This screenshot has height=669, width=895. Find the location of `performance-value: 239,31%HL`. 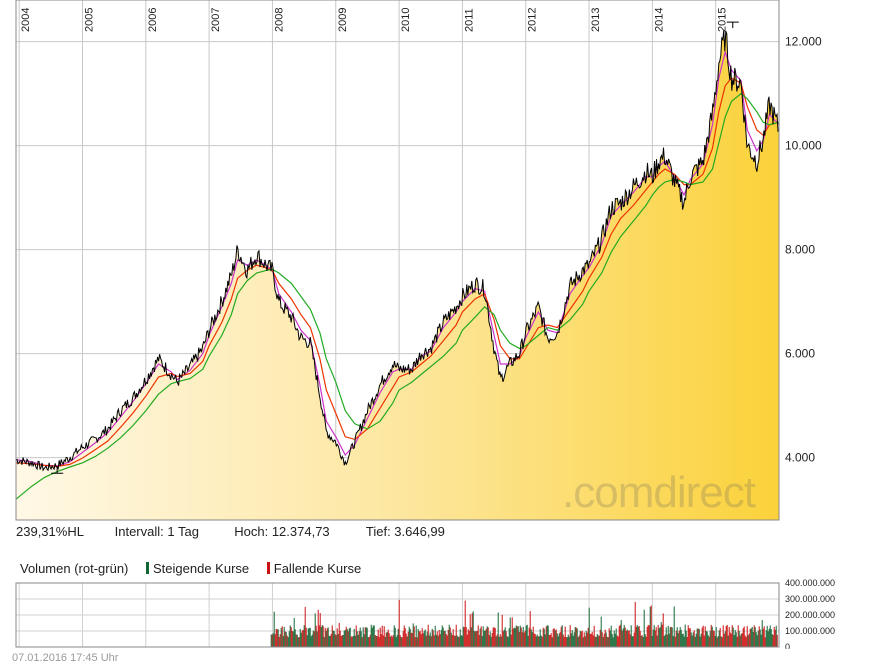

performance-value: 239,31%HL is located at coordinates (50, 531).